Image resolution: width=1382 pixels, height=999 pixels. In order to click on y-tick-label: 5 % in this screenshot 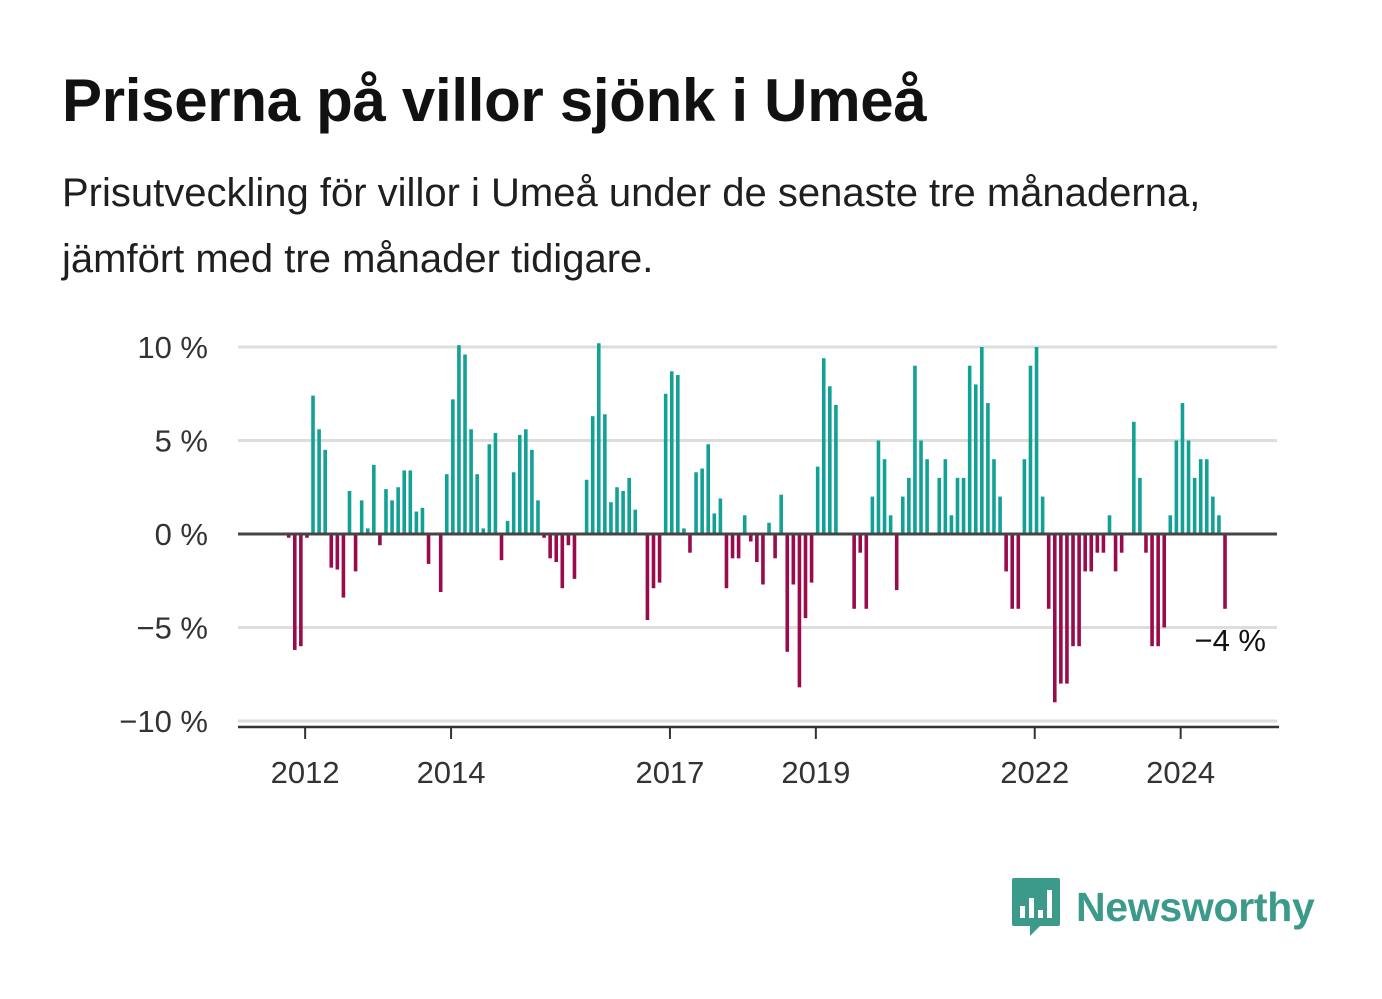, I will do `click(181, 441)`.